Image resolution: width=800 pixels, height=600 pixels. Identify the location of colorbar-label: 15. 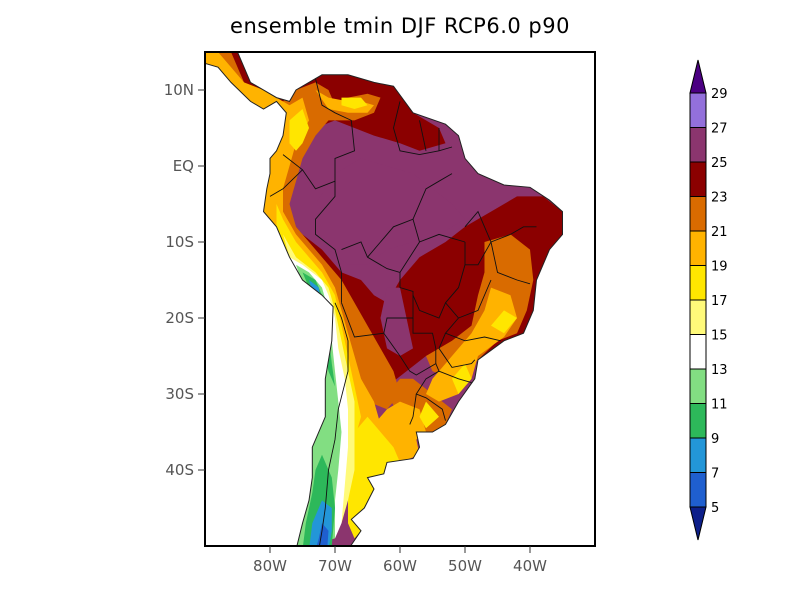
(719, 336).